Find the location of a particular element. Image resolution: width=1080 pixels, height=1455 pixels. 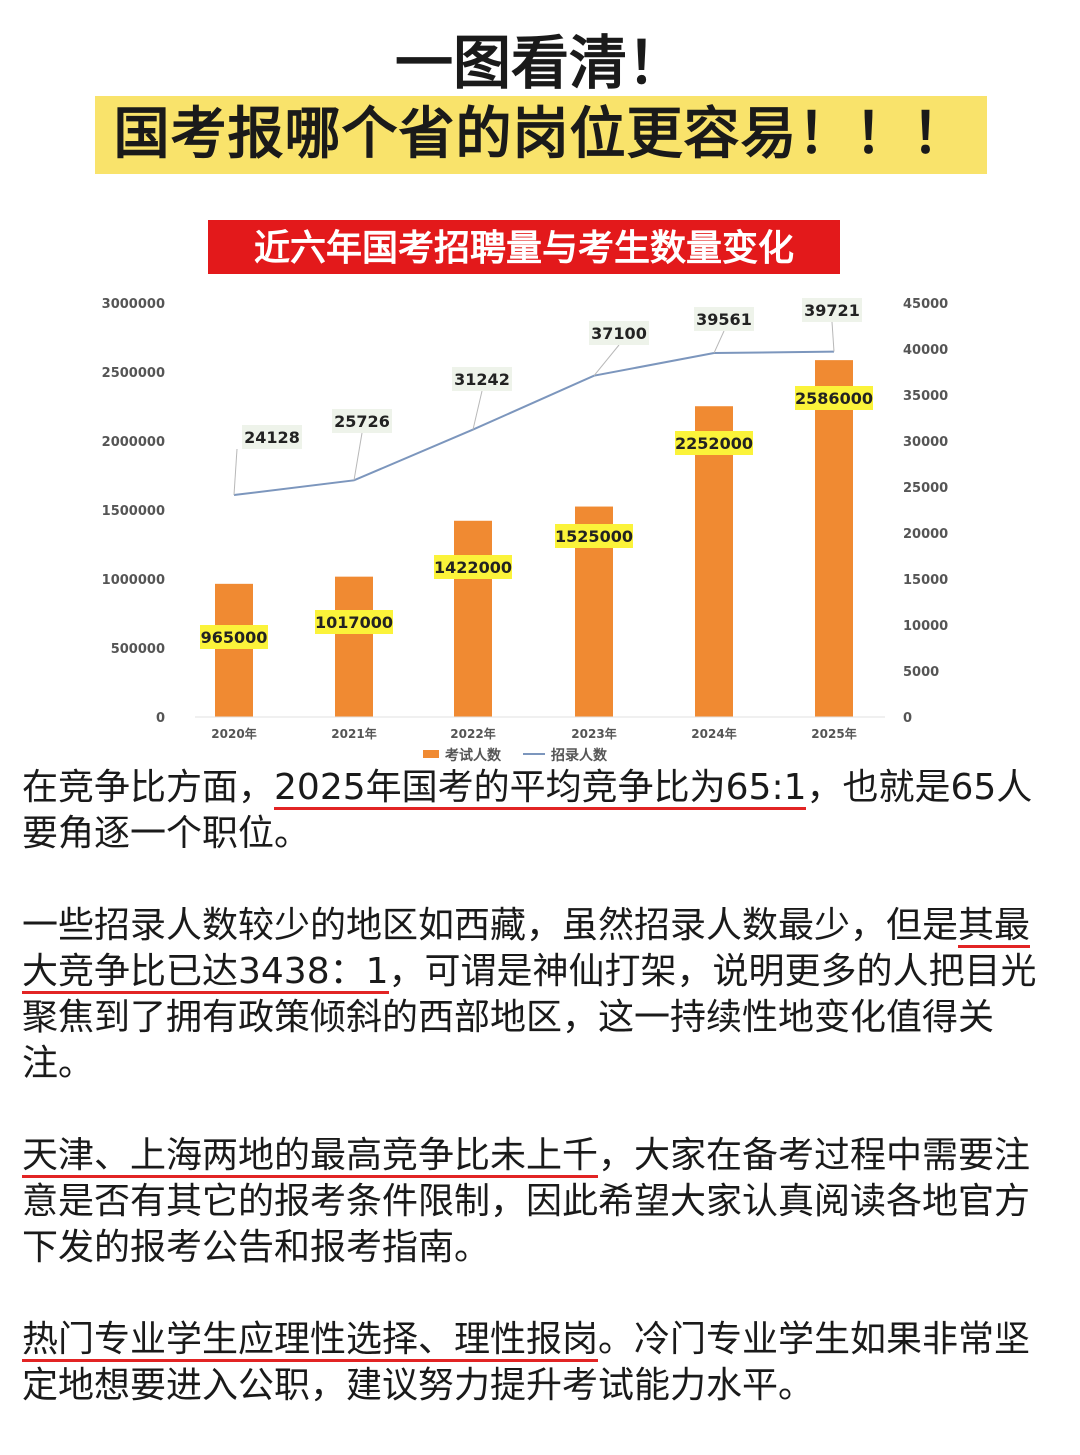

paragraph-1: 在竞争比方面，2025年国考的平均竞争比为65:1，也就是65人要角逐一个职位。 is located at coordinates (542, 811).